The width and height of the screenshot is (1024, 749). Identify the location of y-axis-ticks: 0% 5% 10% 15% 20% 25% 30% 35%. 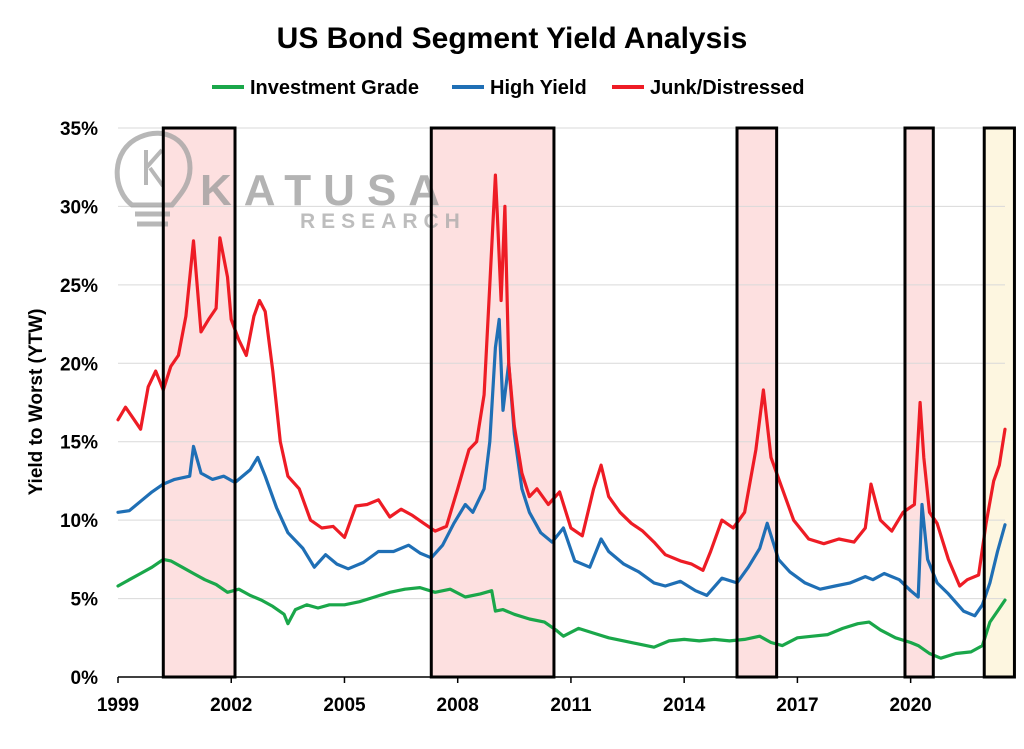
(79, 404).